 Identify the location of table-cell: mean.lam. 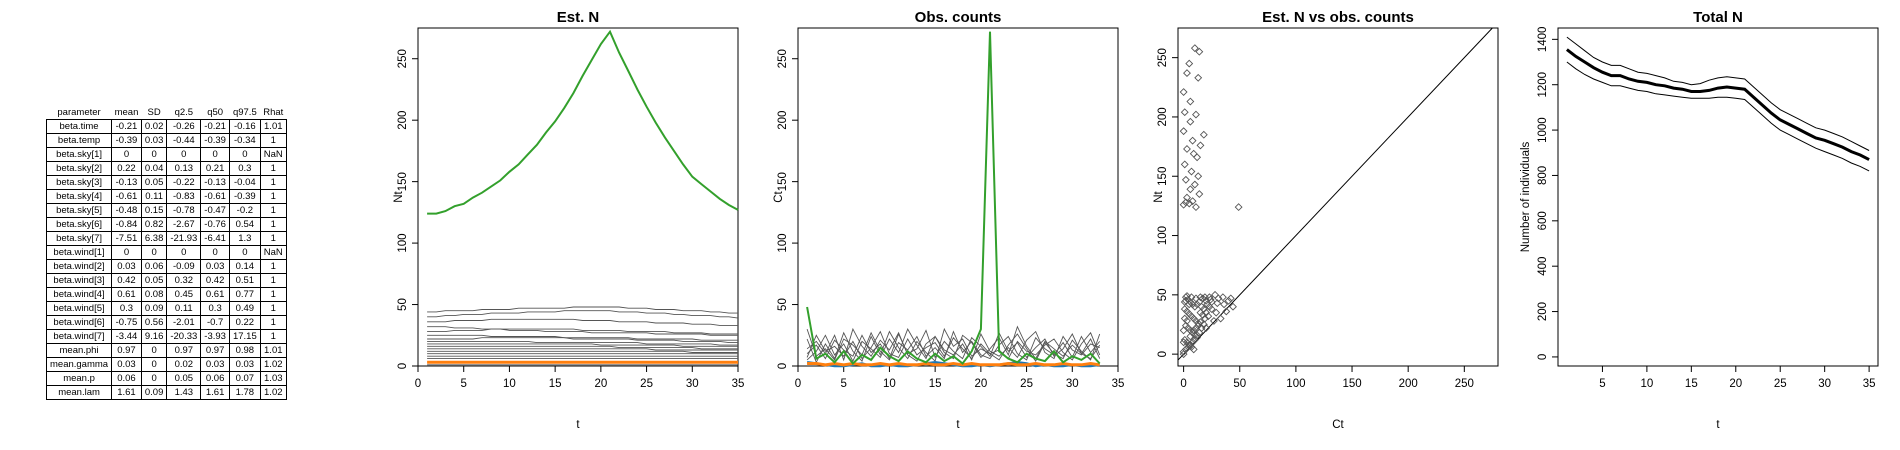
(79, 392).